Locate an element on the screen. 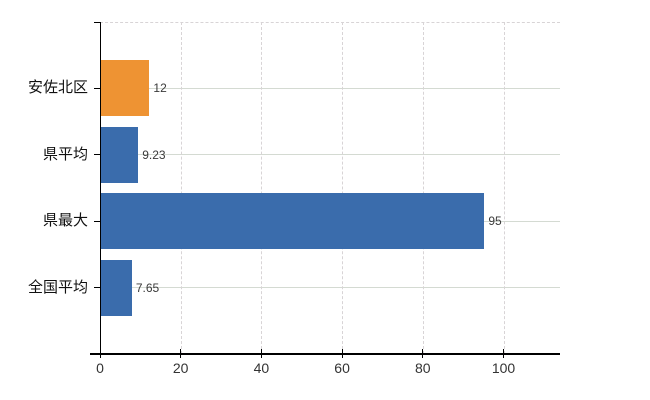  plot-top-border is located at coordinates (330, 22).